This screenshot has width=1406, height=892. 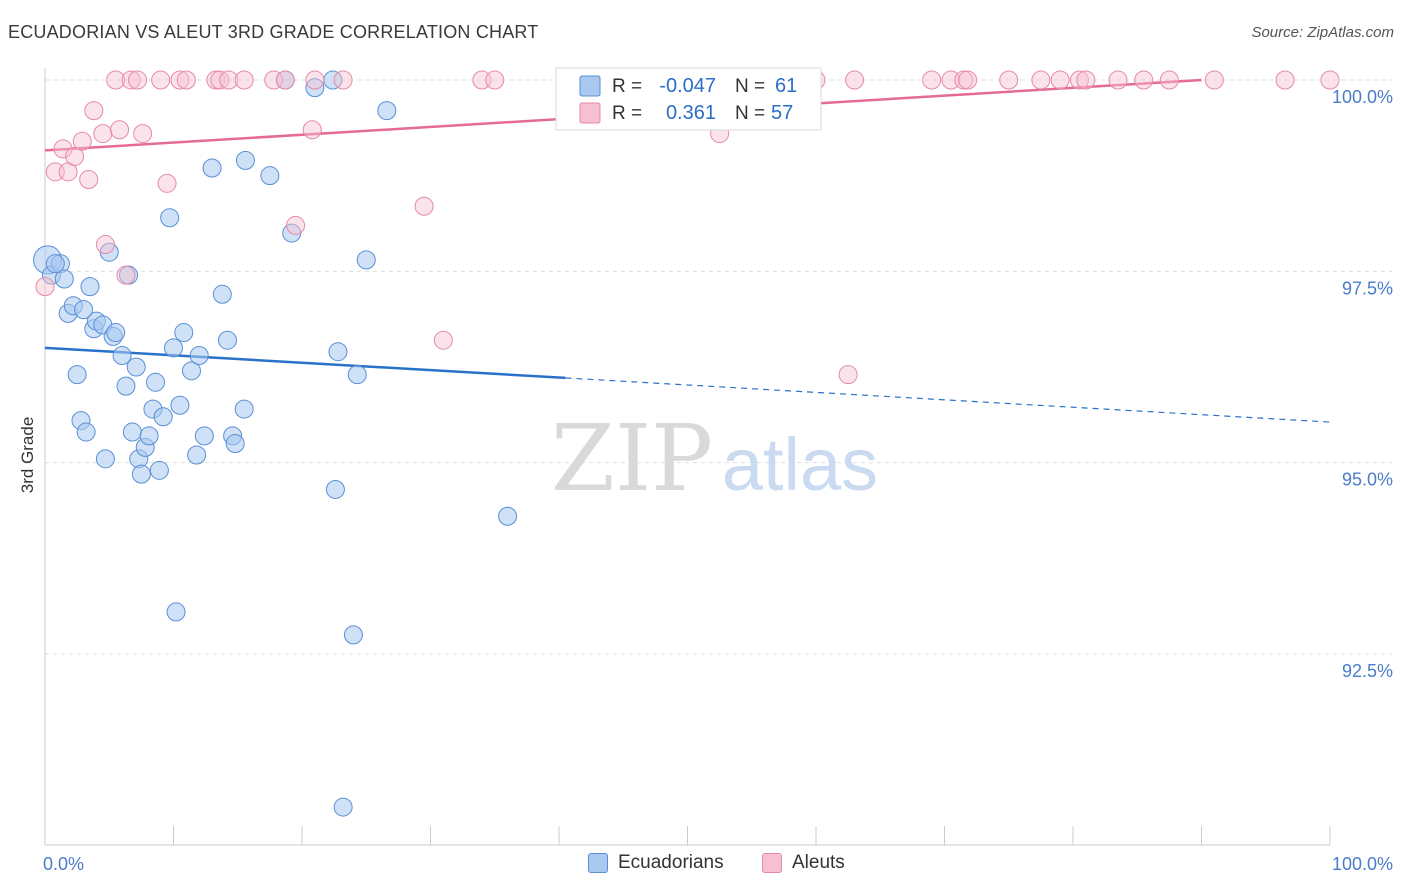 I want to click on legend-swatch, so click(x=772, y=863).